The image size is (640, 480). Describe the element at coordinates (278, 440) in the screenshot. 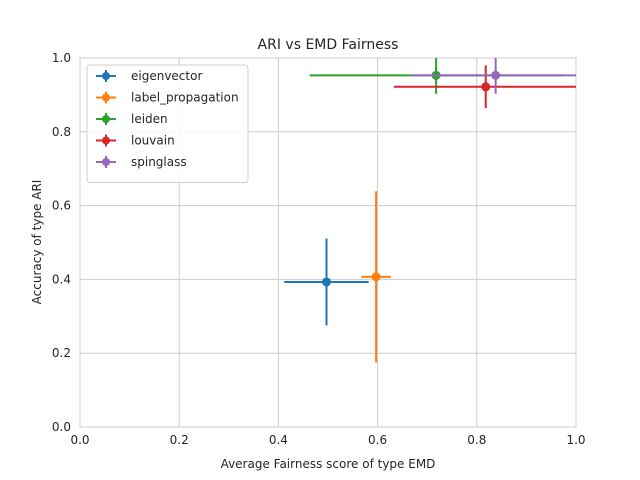

I see `x-tick-label: 0.4` at that location.